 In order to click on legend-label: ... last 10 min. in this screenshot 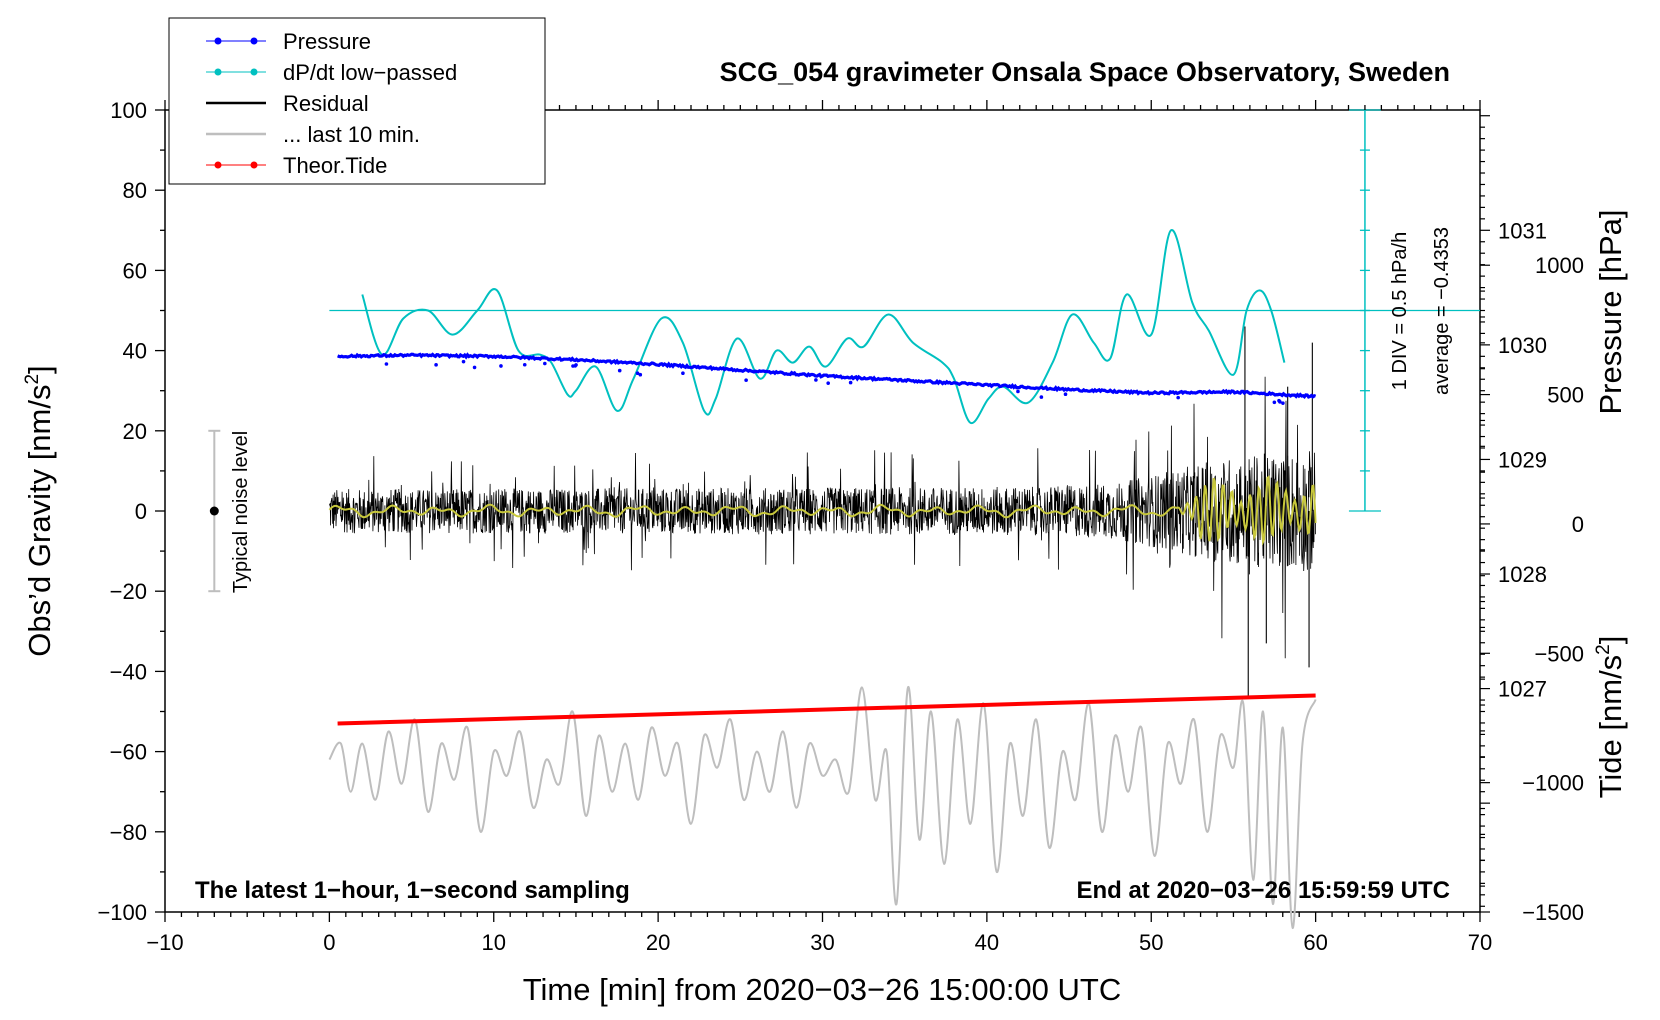, I will do `click(351, 134)`.